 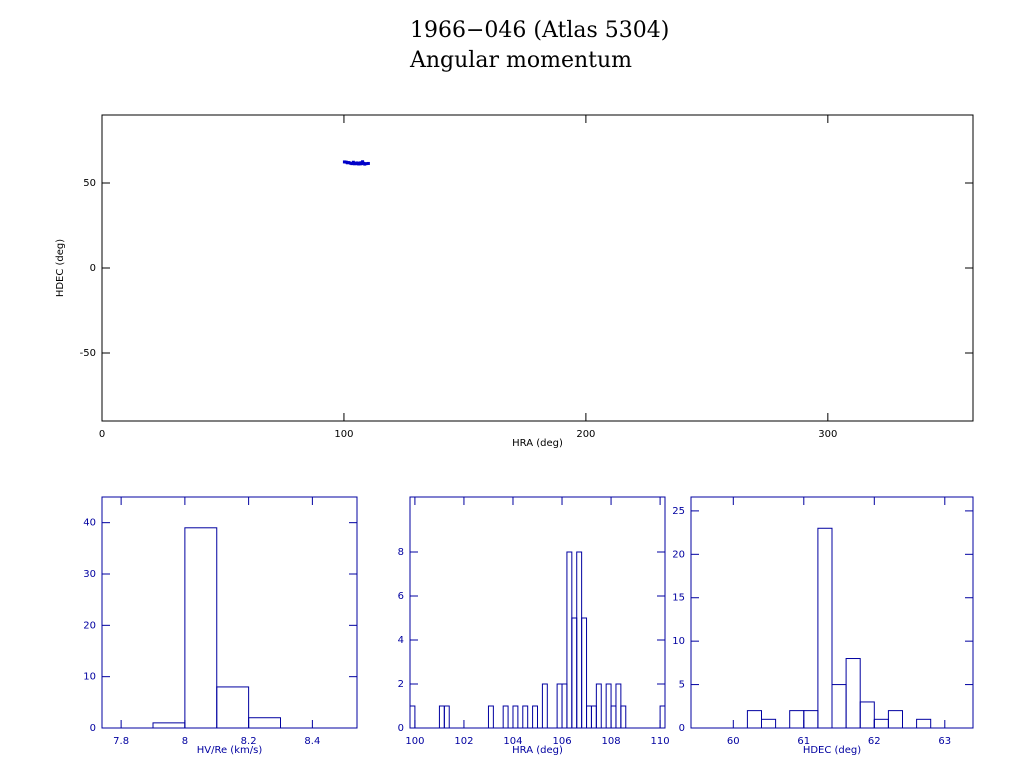 What do you see at coordinates (185, 741) in the screenshot?
I see `x-tick-label: 8` at bounding box center [185, 741].